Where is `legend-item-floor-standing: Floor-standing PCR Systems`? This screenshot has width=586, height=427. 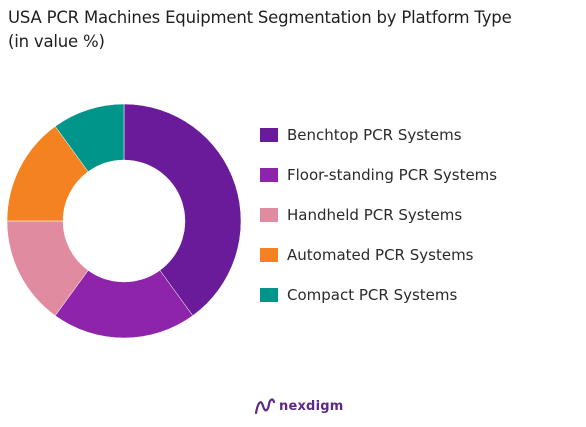
legend-item-floor-standing: Floor-standing PCR Systems is located at coordinates (378, 175).